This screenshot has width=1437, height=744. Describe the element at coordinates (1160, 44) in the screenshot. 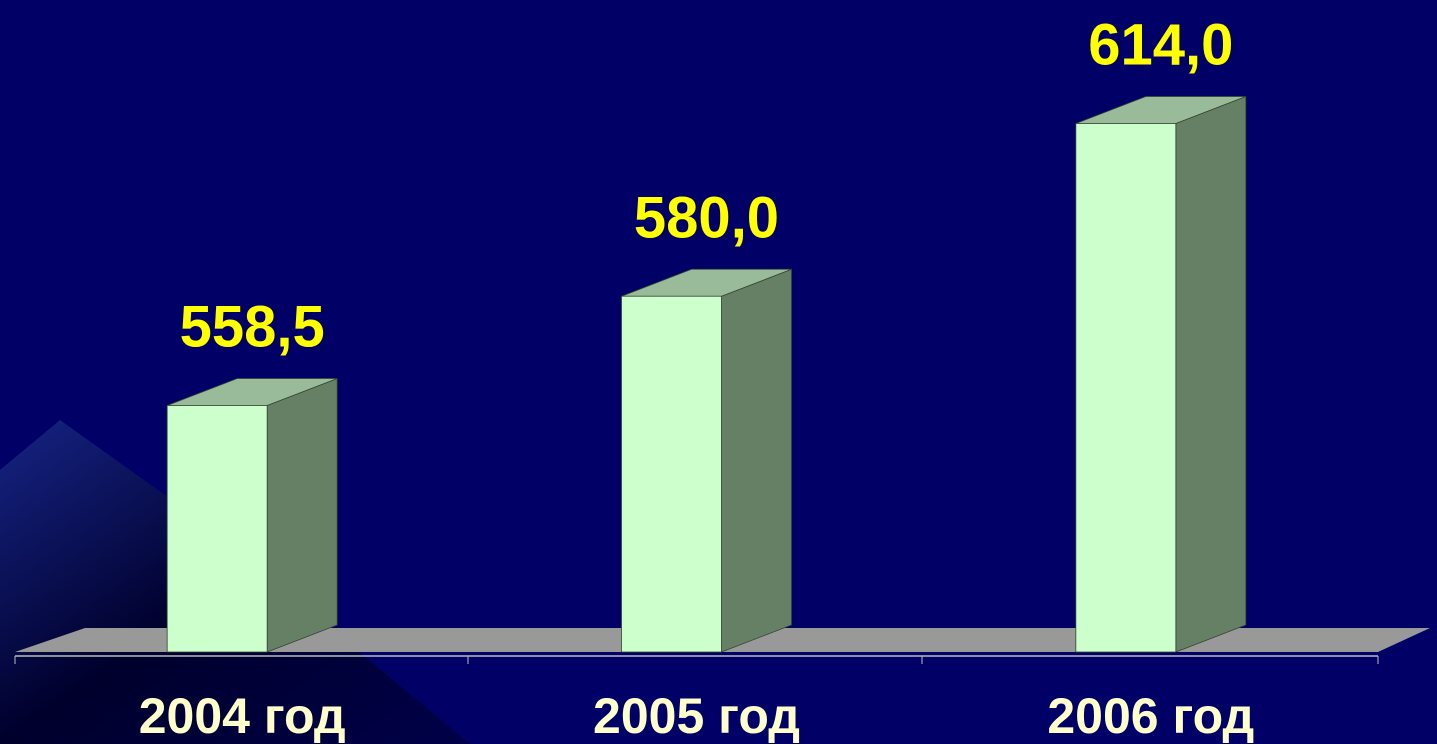

I see `value-label: 614,0` at that location.